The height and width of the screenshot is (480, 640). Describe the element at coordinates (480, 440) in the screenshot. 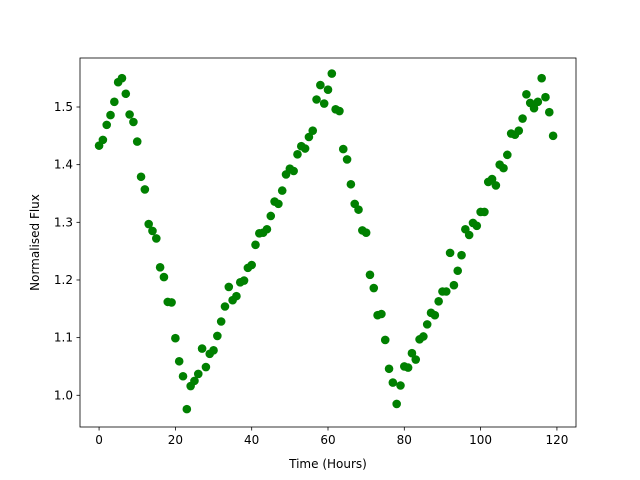

I see `x-tick-label: 100` at that location.